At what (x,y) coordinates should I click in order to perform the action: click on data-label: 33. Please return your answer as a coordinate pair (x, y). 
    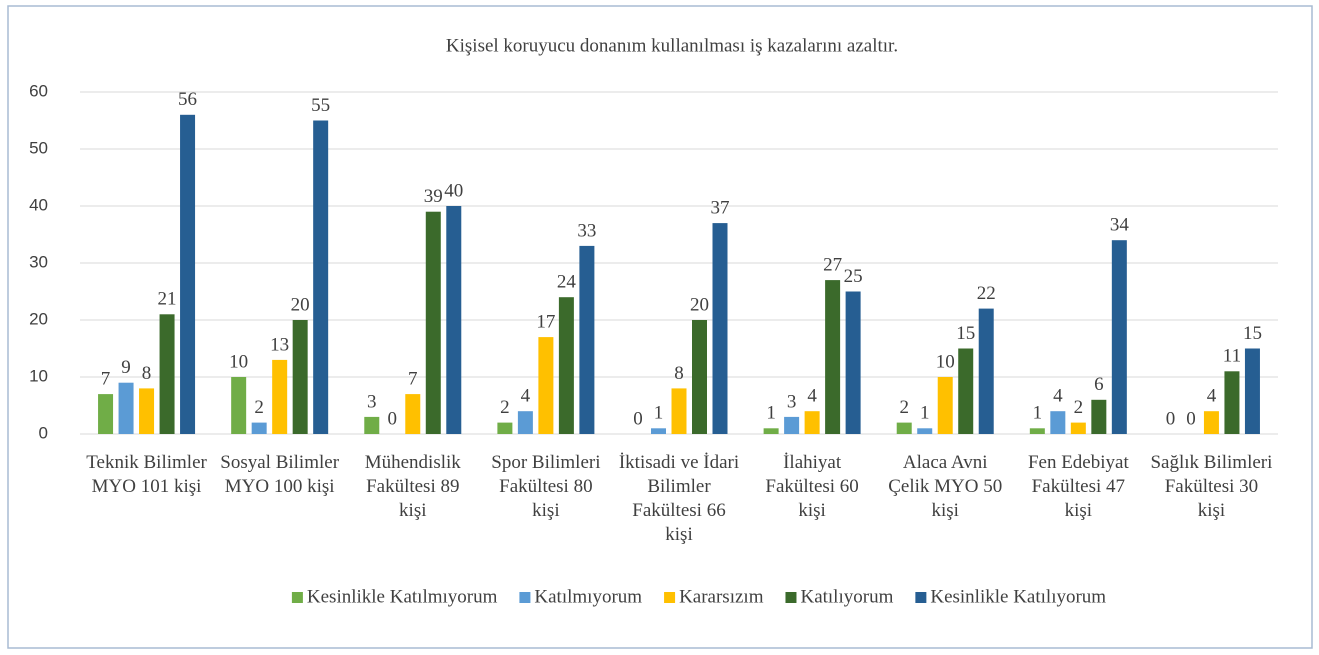
    Looking at the image, I should click on (586, 230).